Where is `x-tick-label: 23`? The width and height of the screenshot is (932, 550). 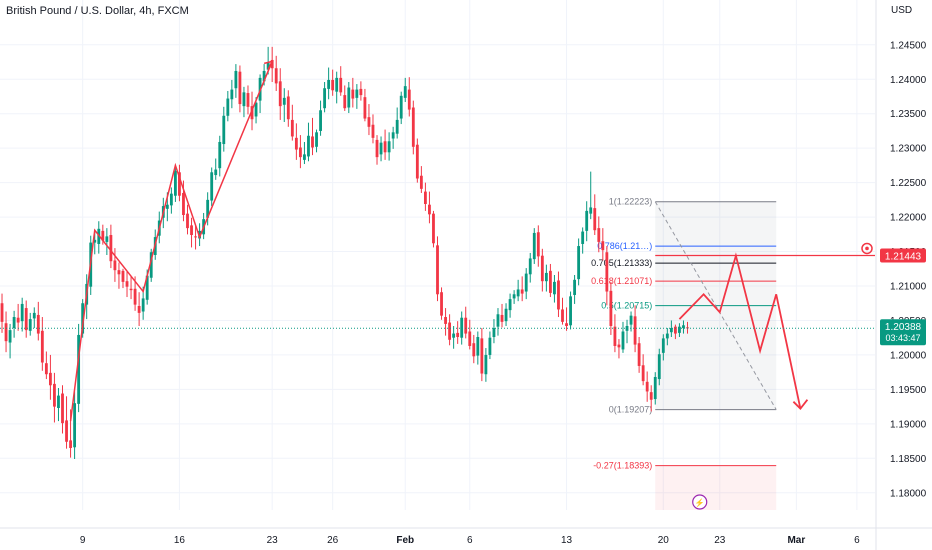 x-tick-label: 23 is located at coordinates (720, 540).